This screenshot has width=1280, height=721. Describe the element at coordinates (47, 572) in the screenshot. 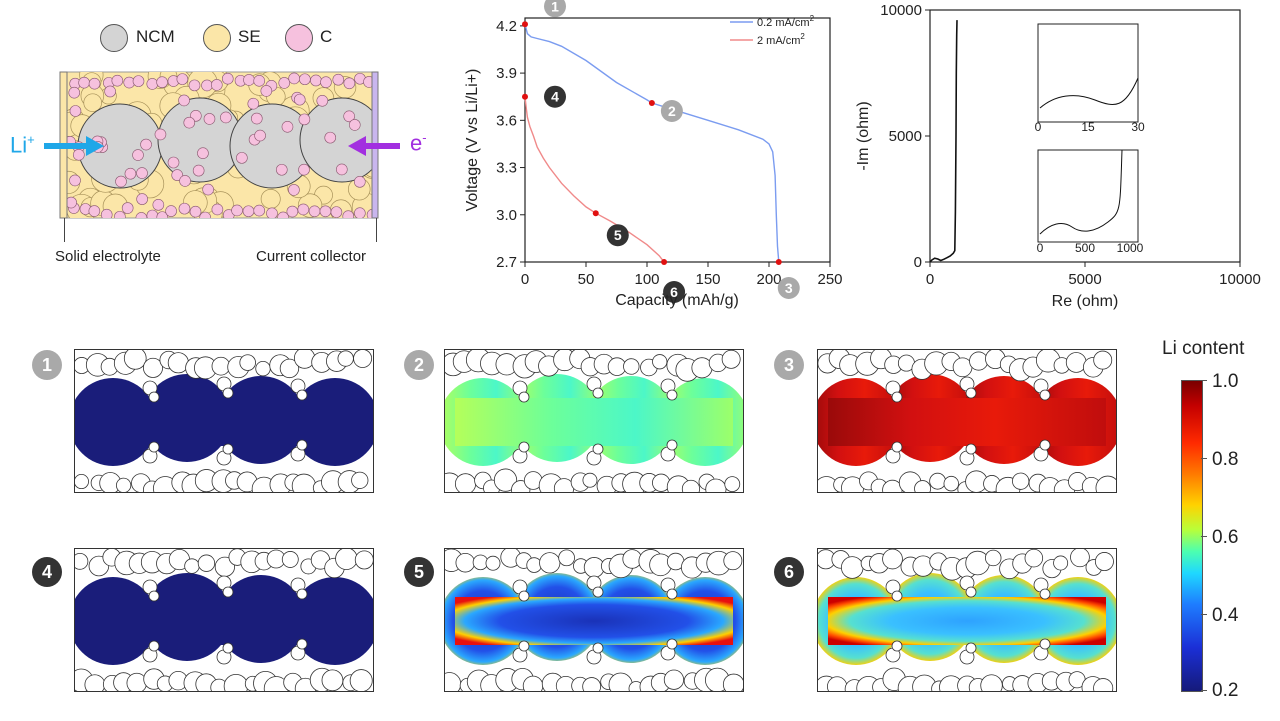

I see `map-badge-4: 4` at that location.